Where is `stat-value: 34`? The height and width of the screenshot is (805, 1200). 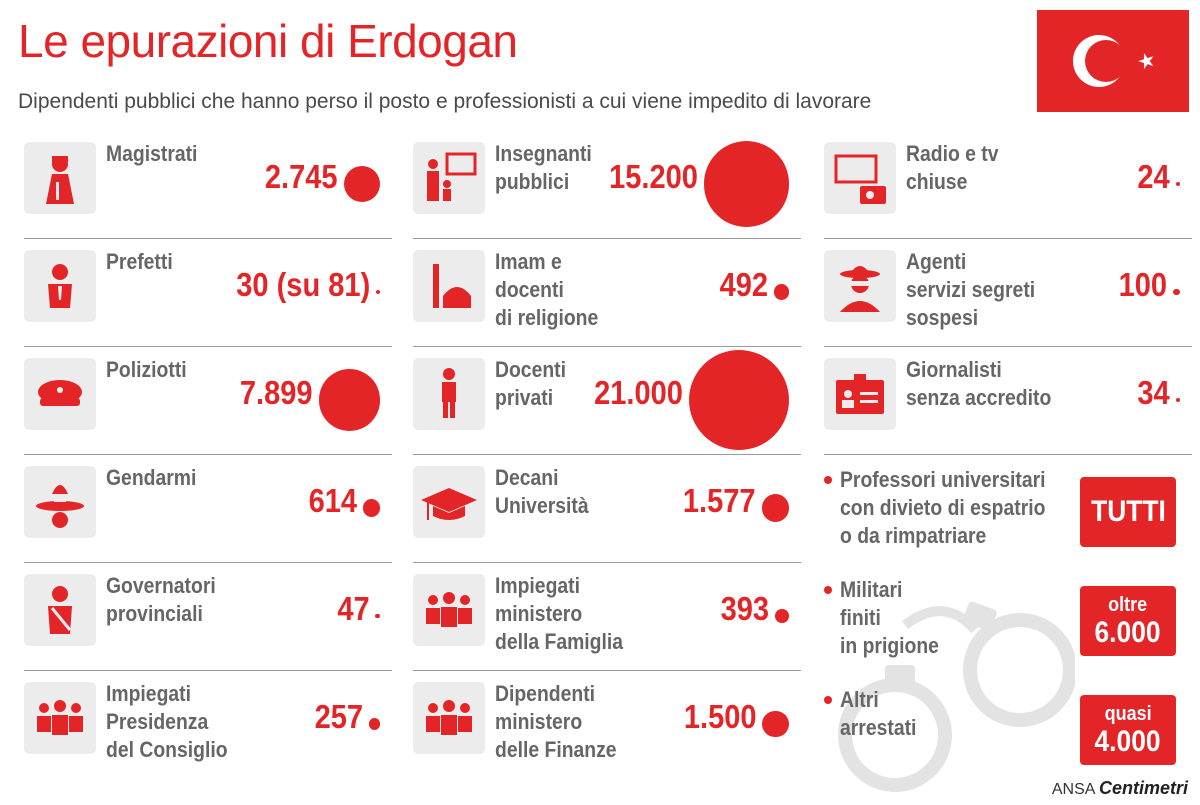 stat-value: 34 is located at coordinates (1153, 392).